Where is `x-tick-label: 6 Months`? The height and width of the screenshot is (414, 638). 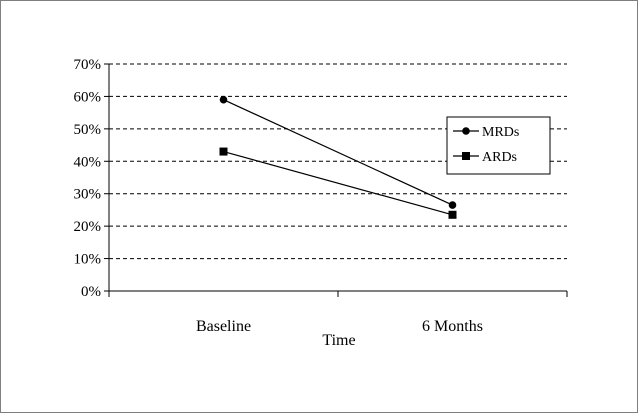
x-tick-label: 6 Months is located at coordinates (452, 326).